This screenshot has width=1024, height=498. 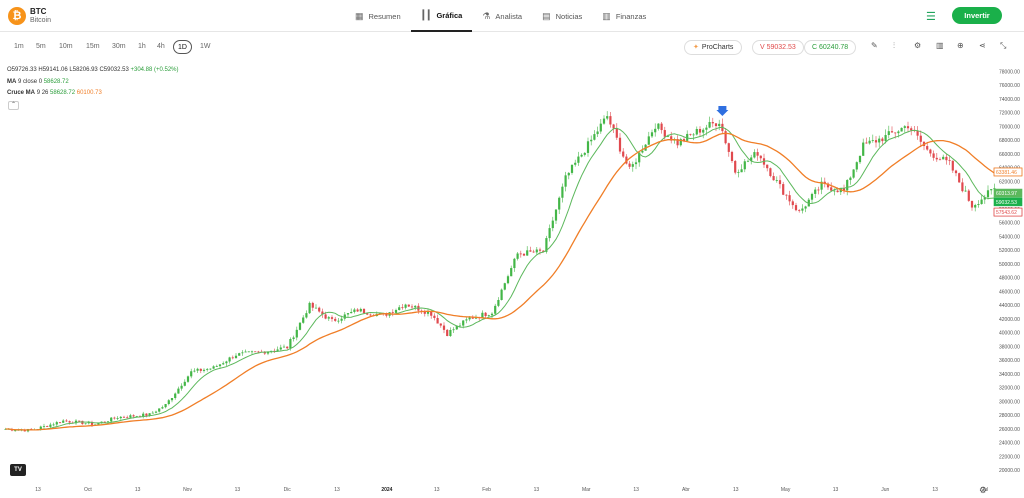 I want to click on timeframe-15m: 15m, so click(x=93, y=46).